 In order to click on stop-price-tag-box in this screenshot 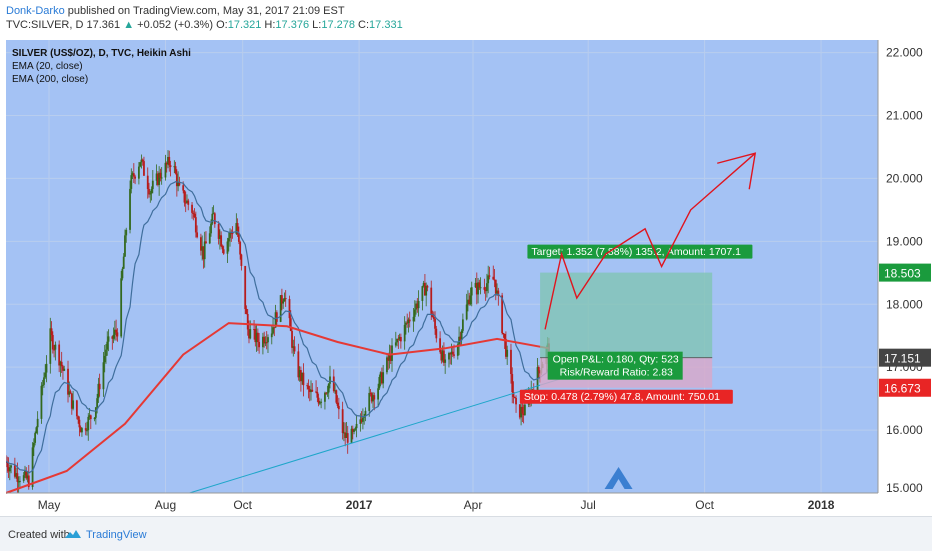, I will do `click(905, 387)`.